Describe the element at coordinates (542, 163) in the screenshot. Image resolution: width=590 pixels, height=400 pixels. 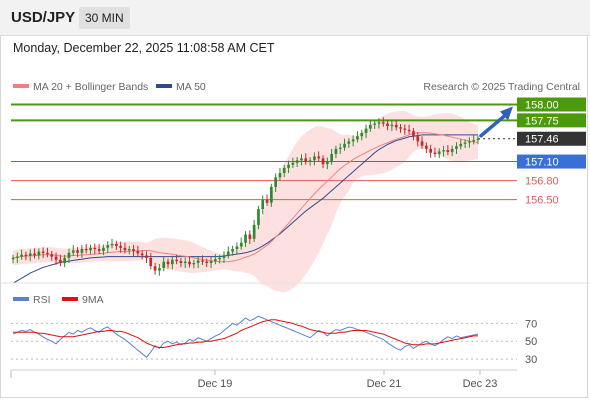
I see `level-label-157-10: 157.10` at that location.